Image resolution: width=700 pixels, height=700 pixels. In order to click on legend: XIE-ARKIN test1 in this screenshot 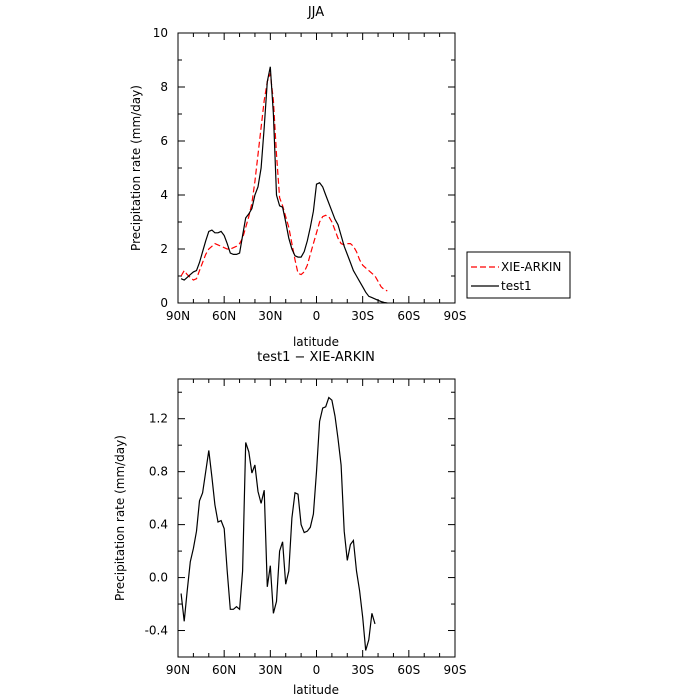, I will do `click(518, 275)`.